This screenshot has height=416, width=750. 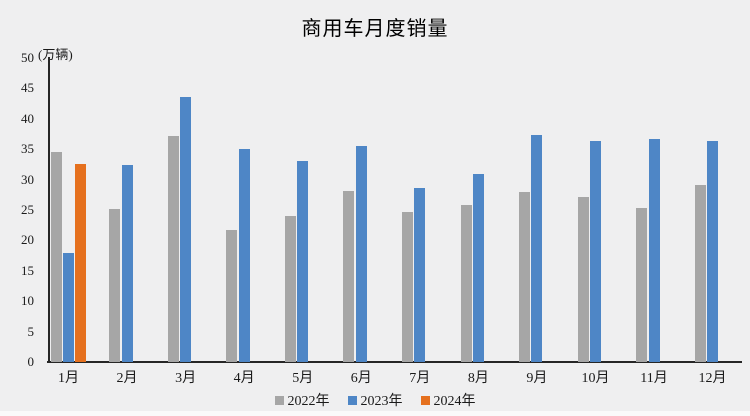 I want to click on y-axis-unit-label: (万辆), so click(x=55, y=54).